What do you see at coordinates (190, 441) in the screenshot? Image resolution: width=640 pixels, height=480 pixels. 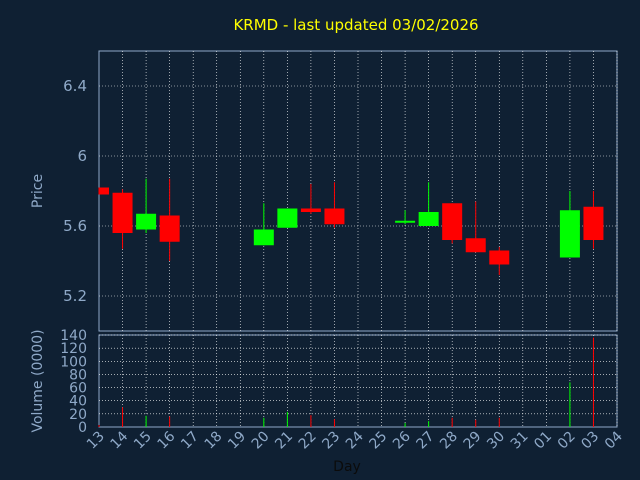 I see `day-tick-label: 17` at bounding box center [190, 441].